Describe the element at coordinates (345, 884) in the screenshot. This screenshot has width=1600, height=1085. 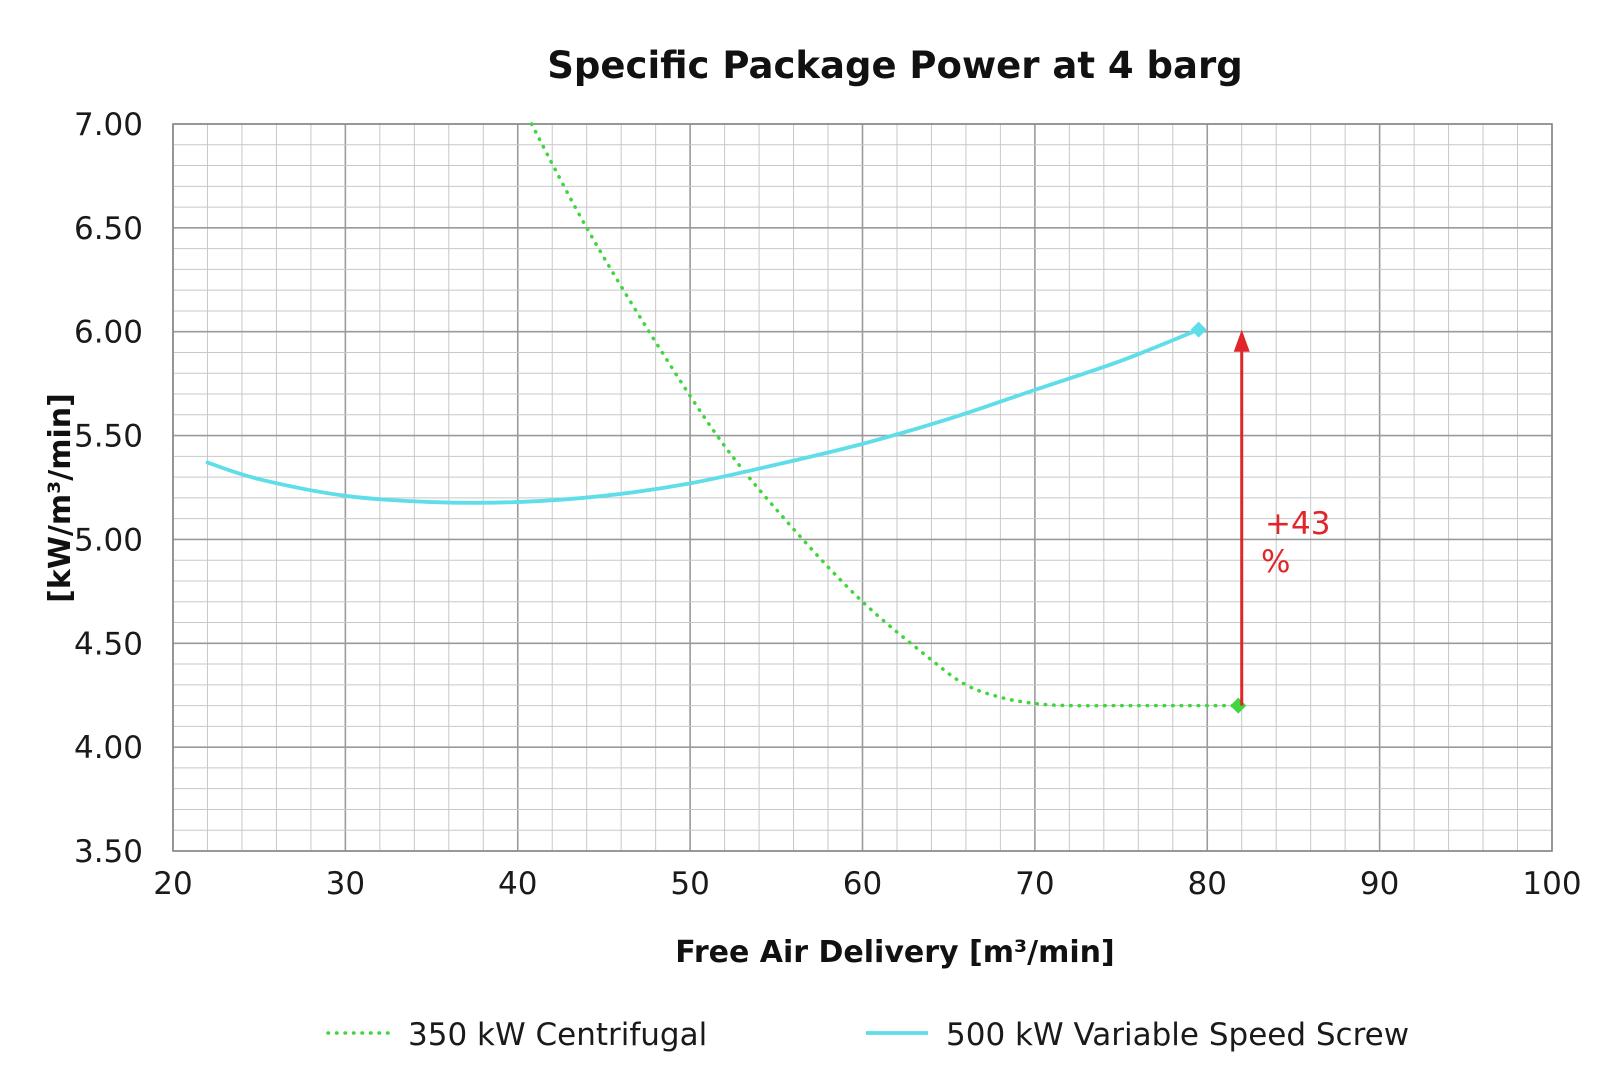
I see `x-tick-label: 30` at that location.